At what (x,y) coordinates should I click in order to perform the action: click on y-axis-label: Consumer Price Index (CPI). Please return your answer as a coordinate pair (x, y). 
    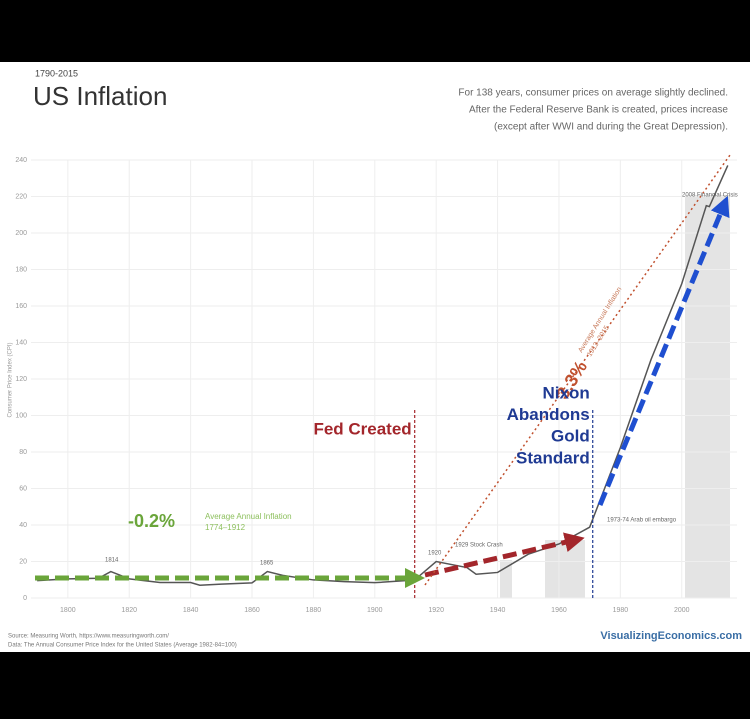
    Looking at the image, I should click on (11, 379).